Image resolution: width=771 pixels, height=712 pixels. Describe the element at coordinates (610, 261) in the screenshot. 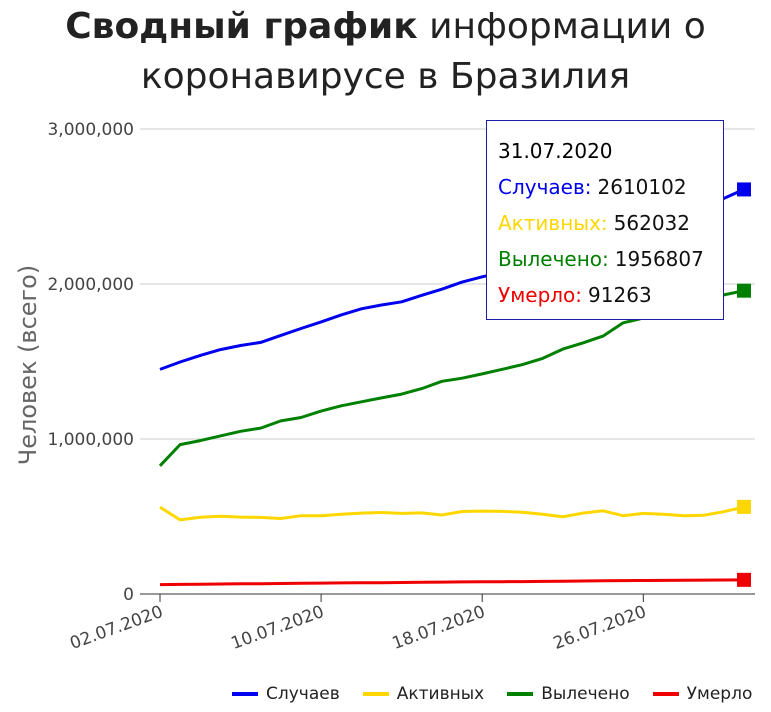

I see `tooltip-row-recovered: Вылечено: 1956807` at that location.